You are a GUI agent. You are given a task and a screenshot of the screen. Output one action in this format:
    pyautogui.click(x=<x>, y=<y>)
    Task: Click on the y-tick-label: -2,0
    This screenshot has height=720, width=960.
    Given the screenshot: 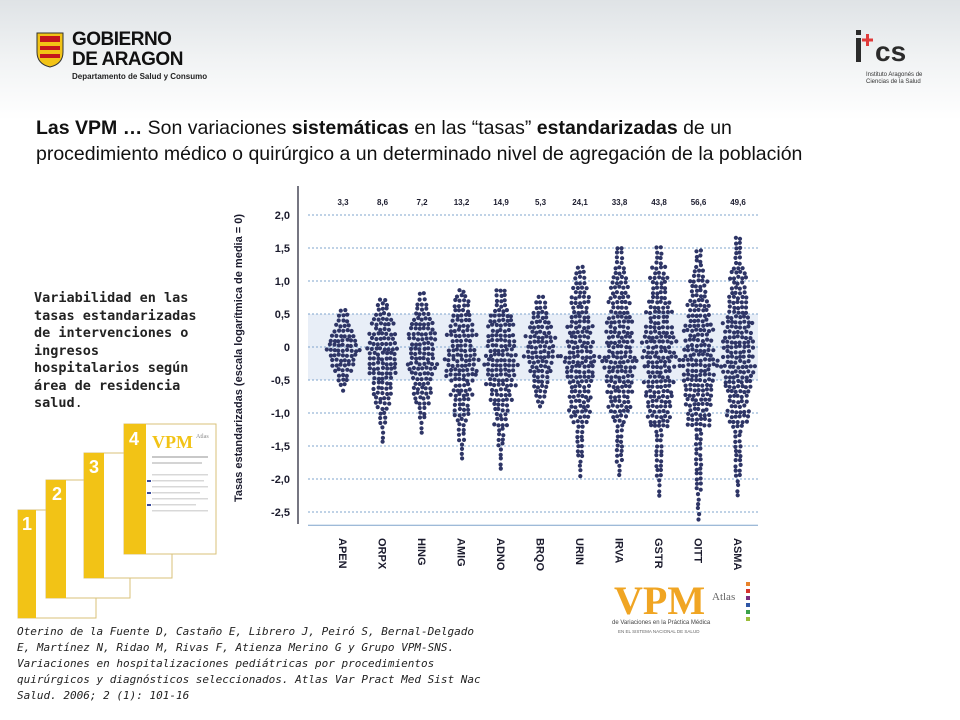 What is the action you would take?
    pyautogui.click(x=280, y=480)
    